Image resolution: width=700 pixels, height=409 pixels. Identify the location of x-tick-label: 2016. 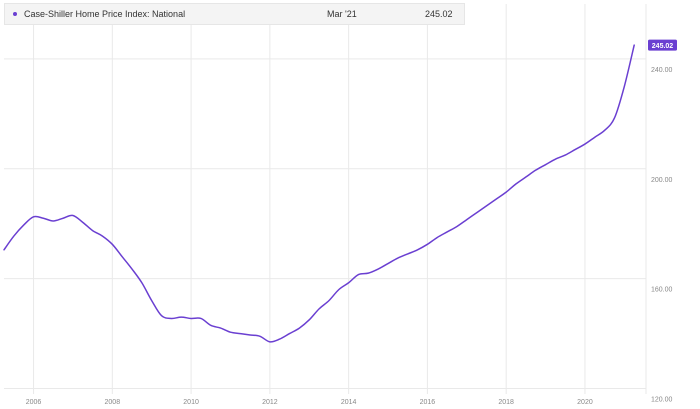
(428, 402).